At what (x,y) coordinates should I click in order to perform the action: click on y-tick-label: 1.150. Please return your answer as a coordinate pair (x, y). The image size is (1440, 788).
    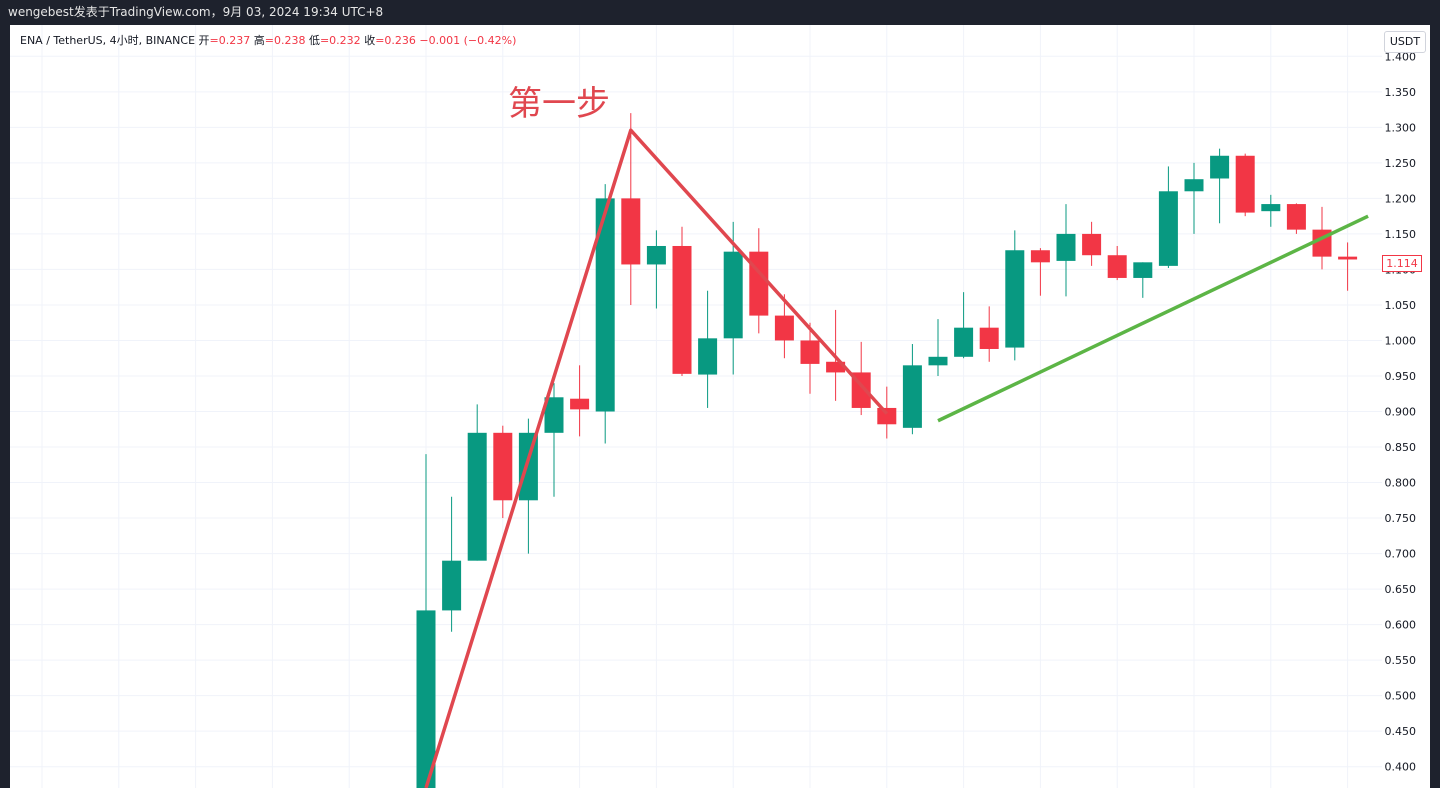
    Looking at the image, I should click on (1401, 234).